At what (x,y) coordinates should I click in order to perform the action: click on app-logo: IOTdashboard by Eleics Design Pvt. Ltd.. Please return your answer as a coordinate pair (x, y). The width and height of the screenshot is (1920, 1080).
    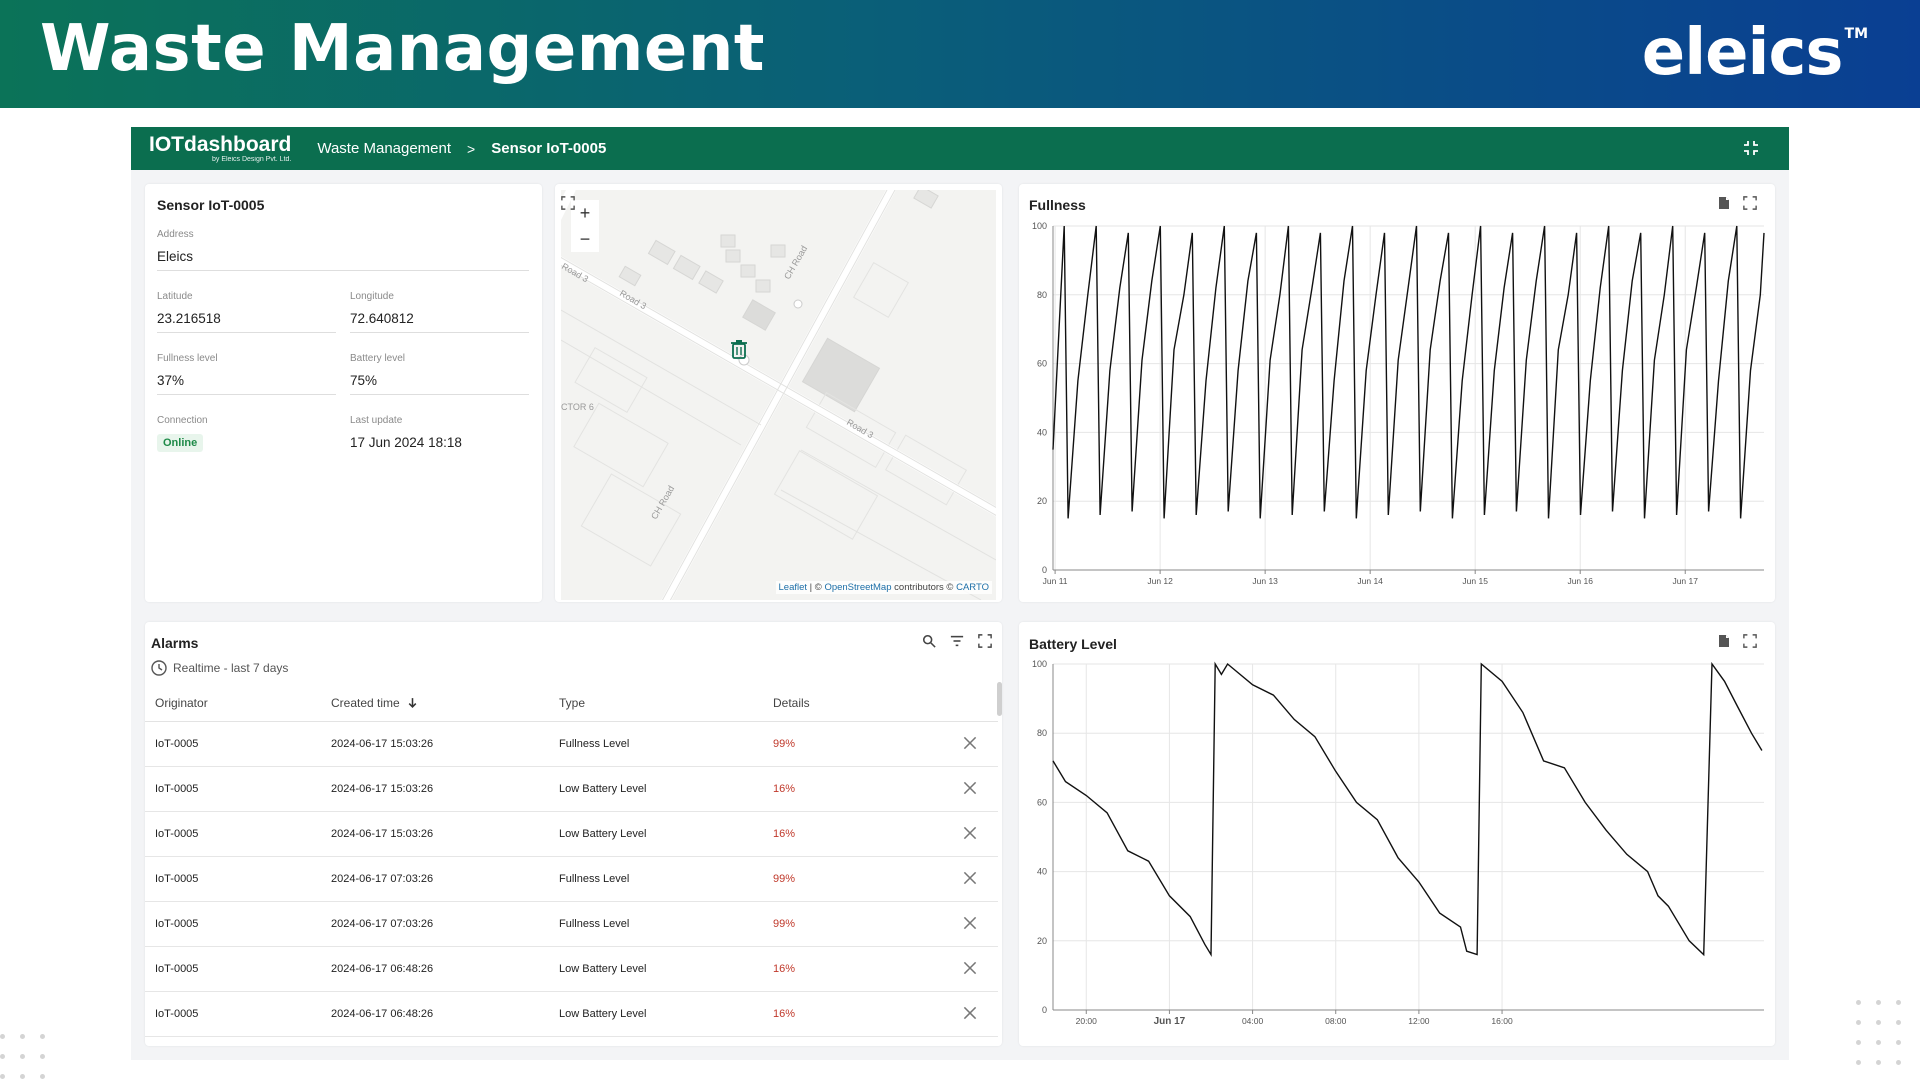
    Looking at the image, I should click on (220, 148).